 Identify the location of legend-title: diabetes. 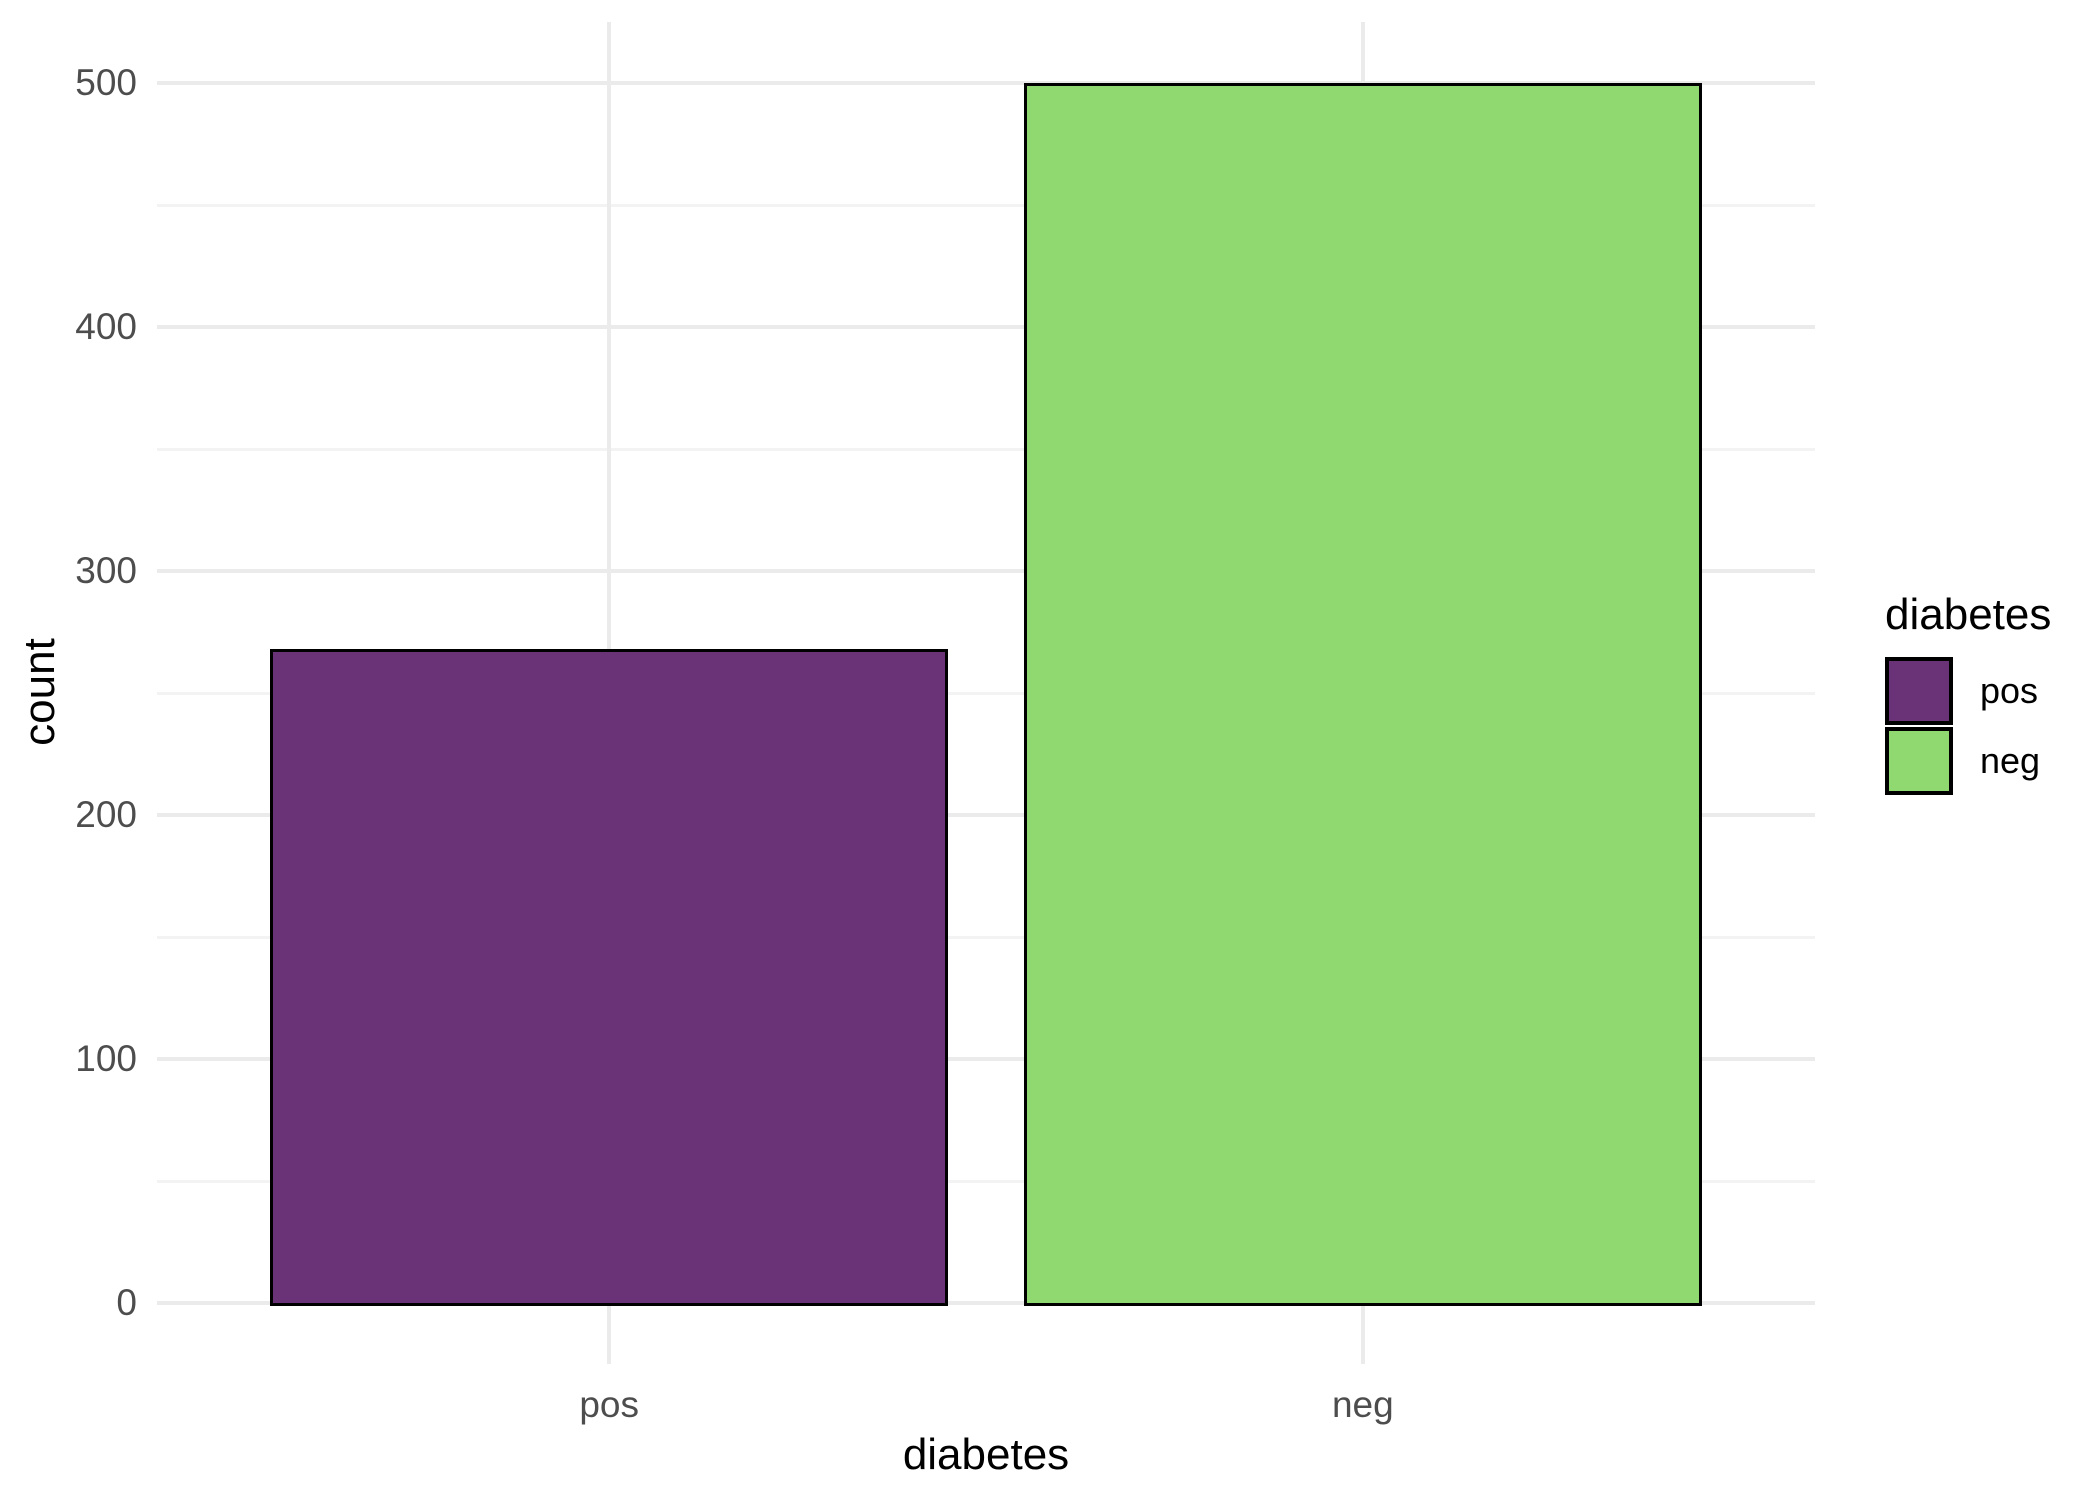
(1968, 614).